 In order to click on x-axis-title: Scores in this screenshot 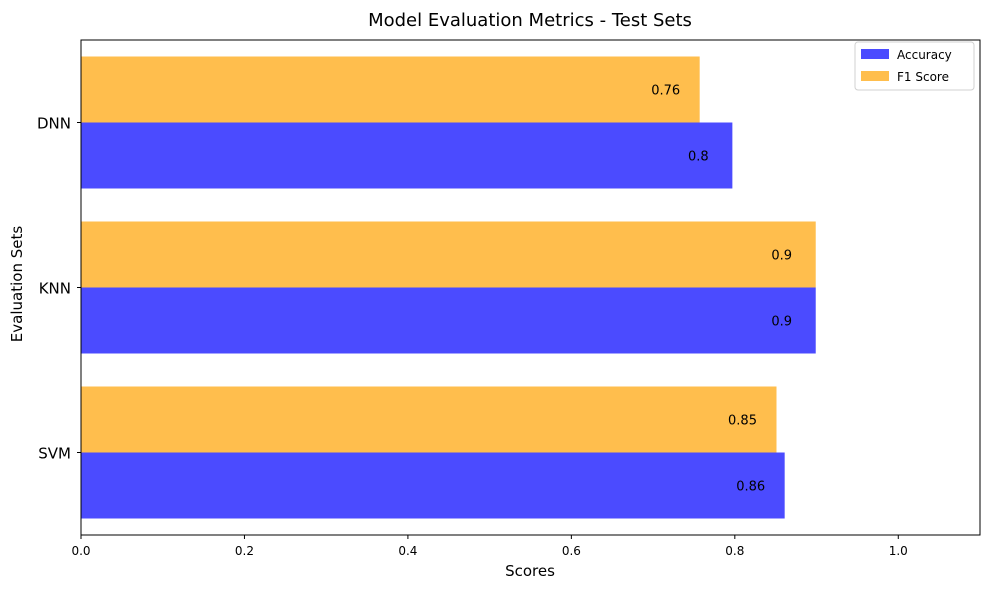, I will do `click(530, 571)`.